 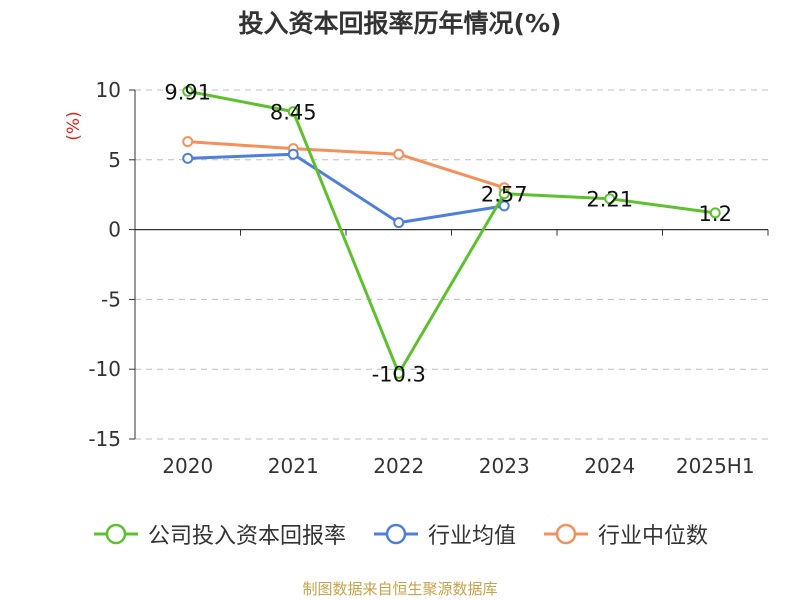 What do you see at coordinates (114, 230) in the screenshot?
I see `y-tick-label: 0` at bounding box center [114, 230].